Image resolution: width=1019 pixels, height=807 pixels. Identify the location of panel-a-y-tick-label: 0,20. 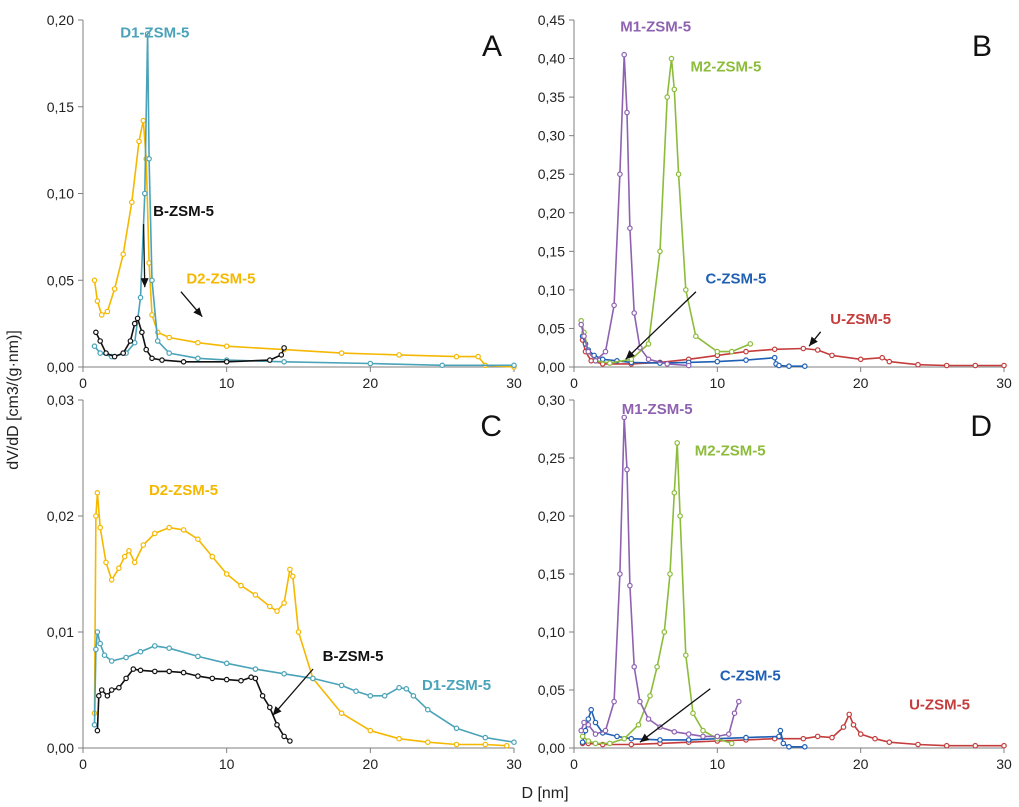
(60, 20).